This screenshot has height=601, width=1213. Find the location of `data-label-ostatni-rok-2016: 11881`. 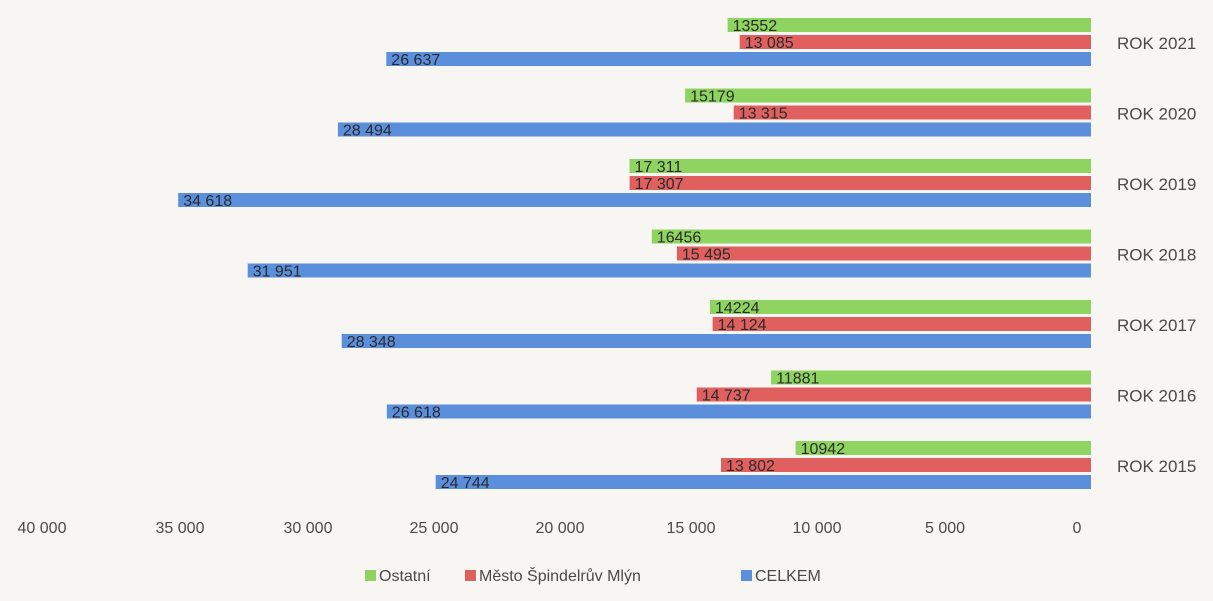

data-label-ostatni-rok-2016: 11881 is located at coordinates (797, 379).